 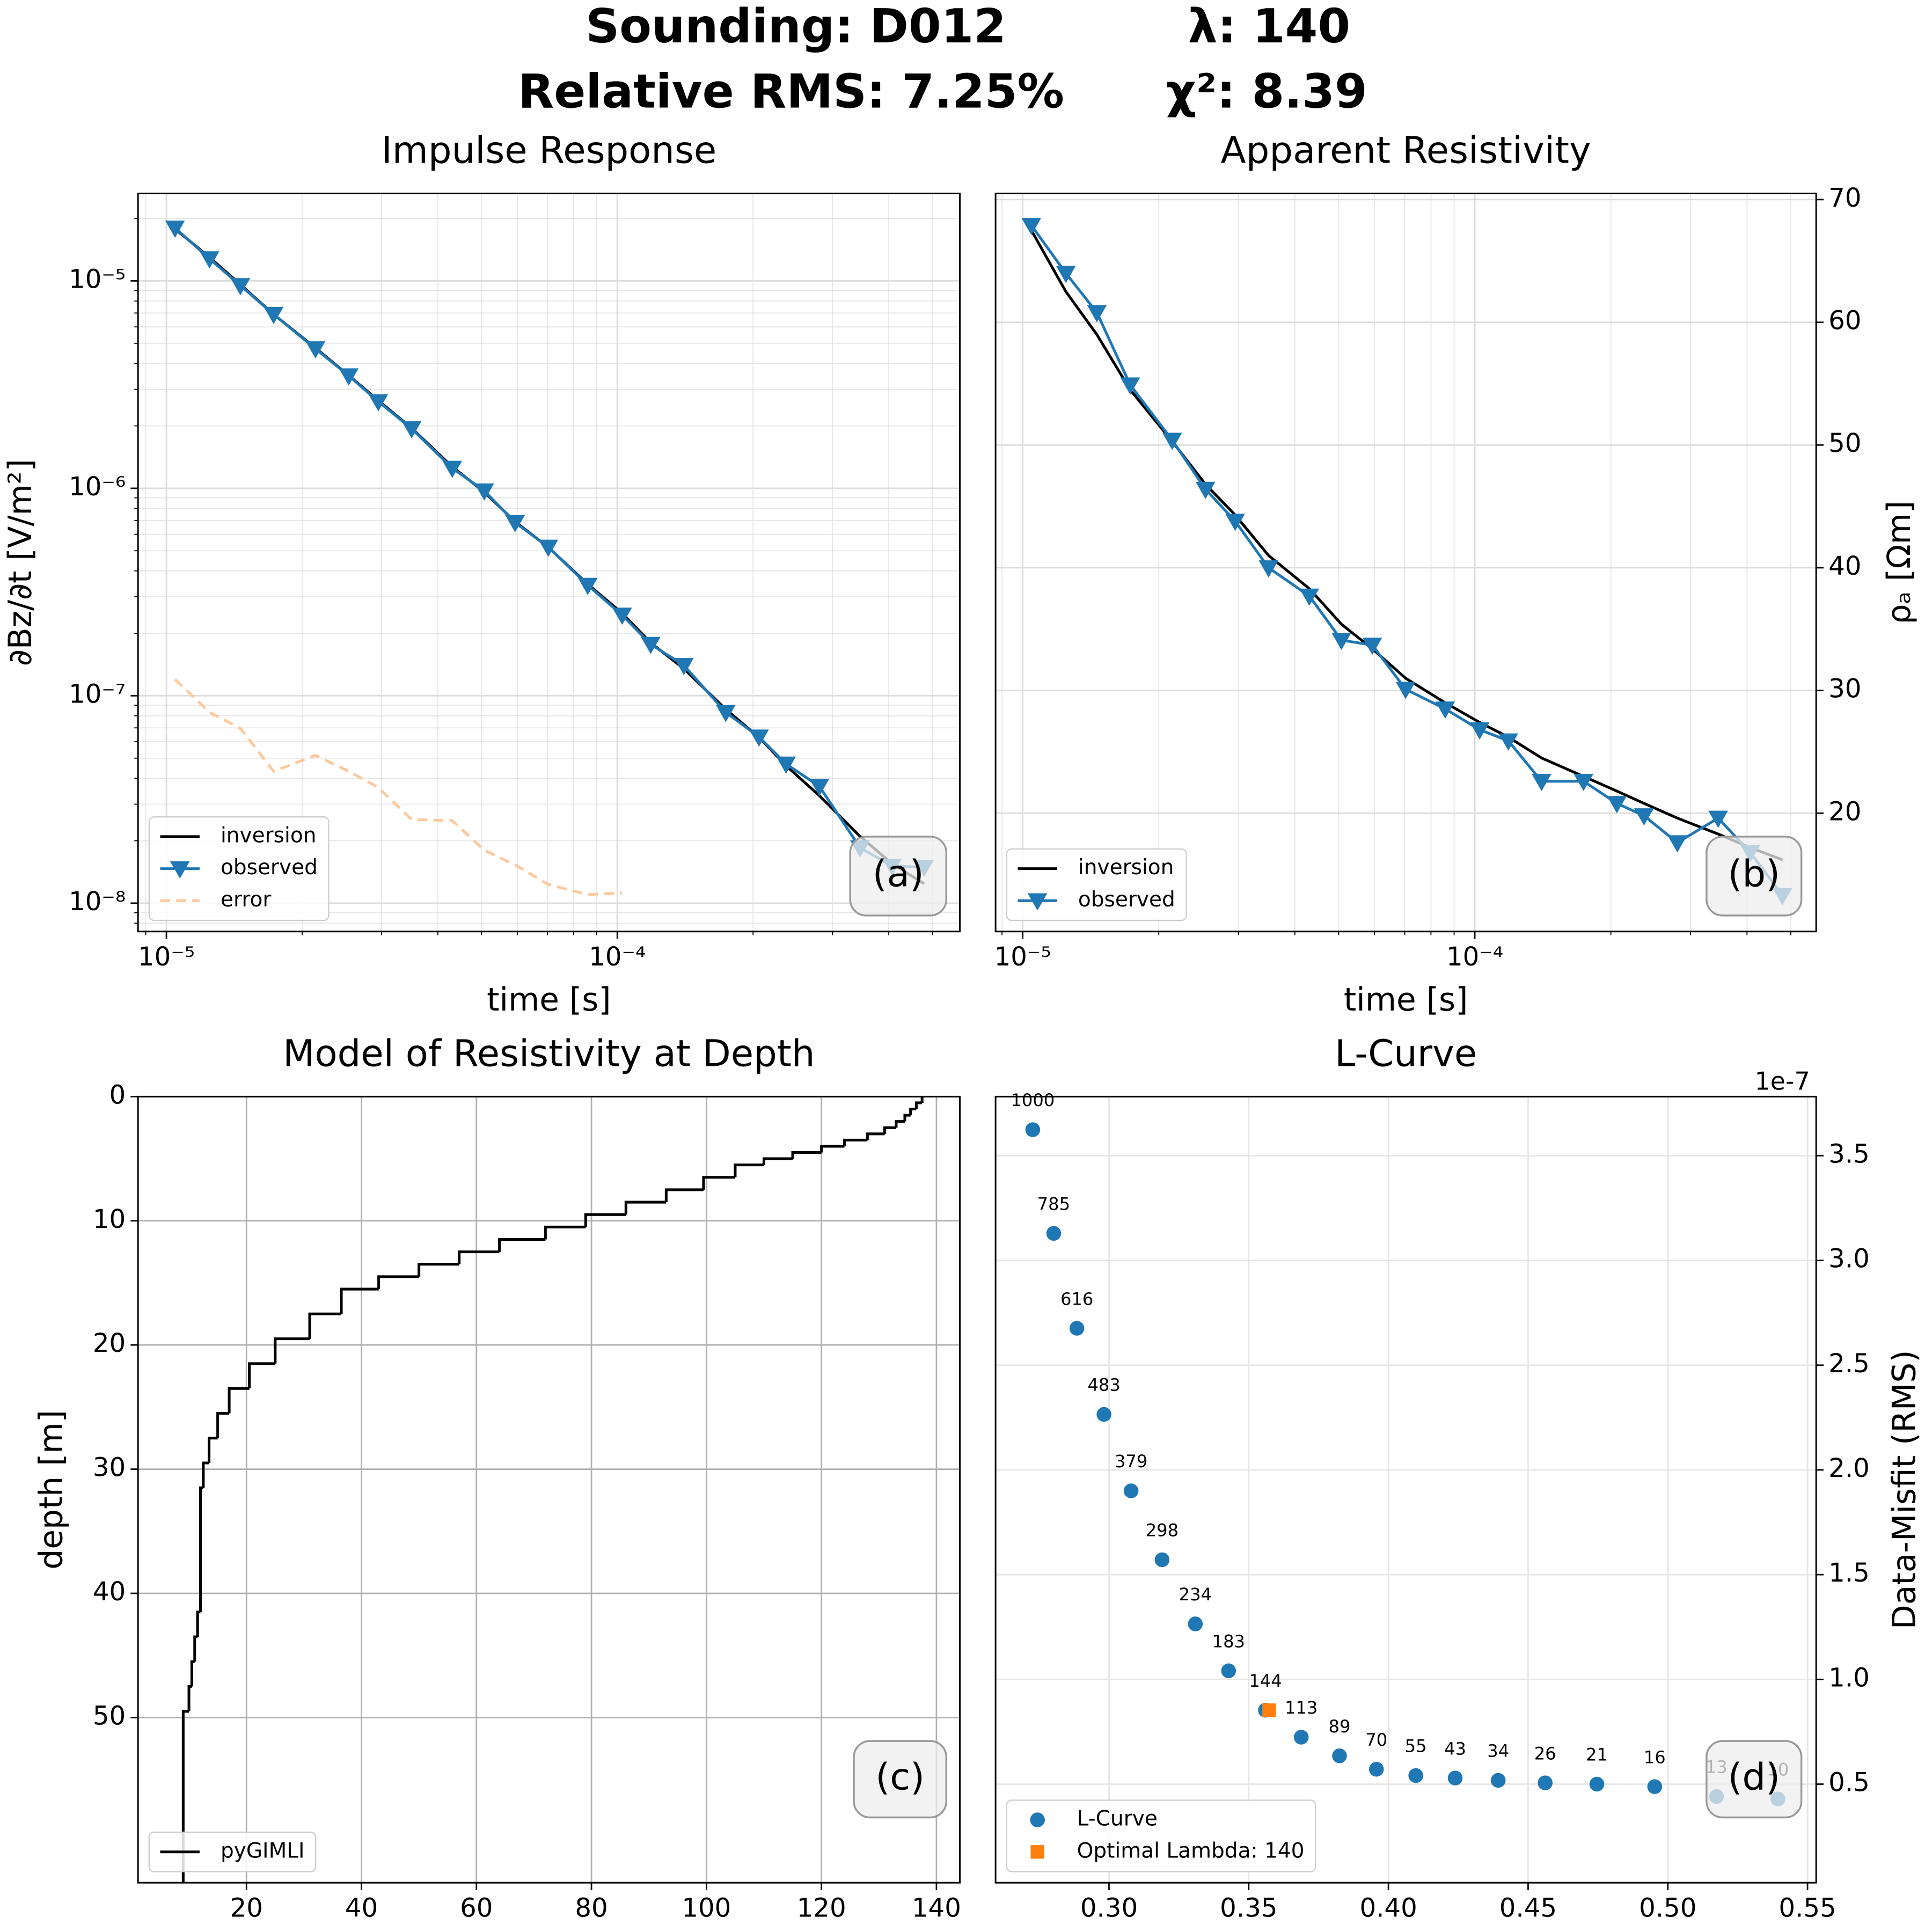 I want to click on y-tick-label: 50, so click(x=1844, y=443).